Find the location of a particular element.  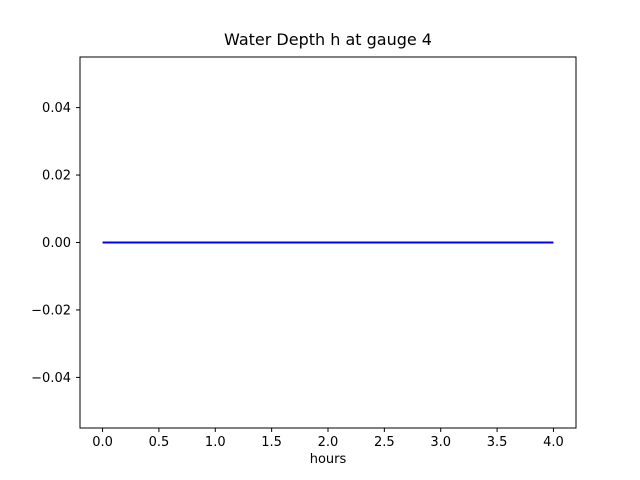

y-tick-label: 0.02 is located at coordinates (56, 176).